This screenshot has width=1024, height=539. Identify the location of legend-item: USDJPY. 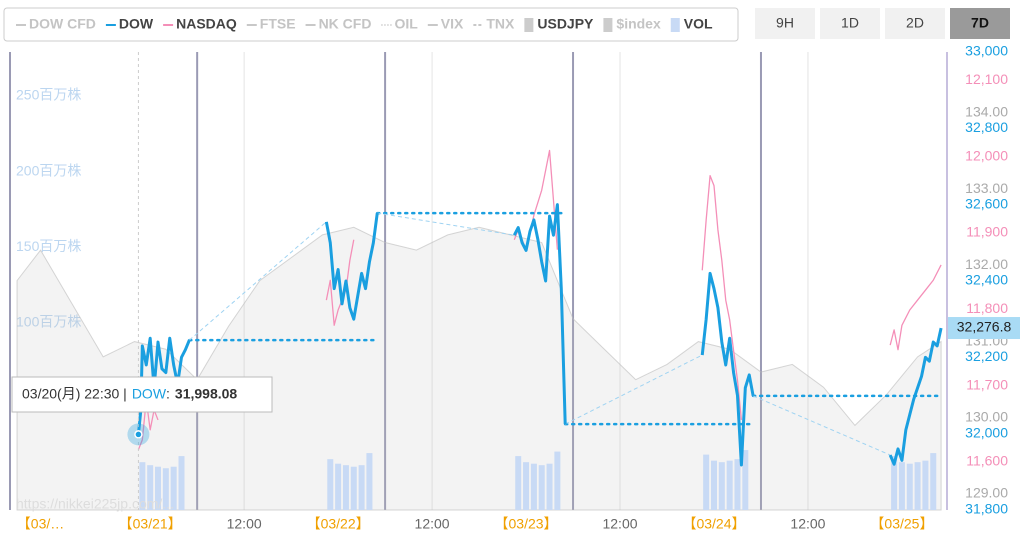
(559, 24).